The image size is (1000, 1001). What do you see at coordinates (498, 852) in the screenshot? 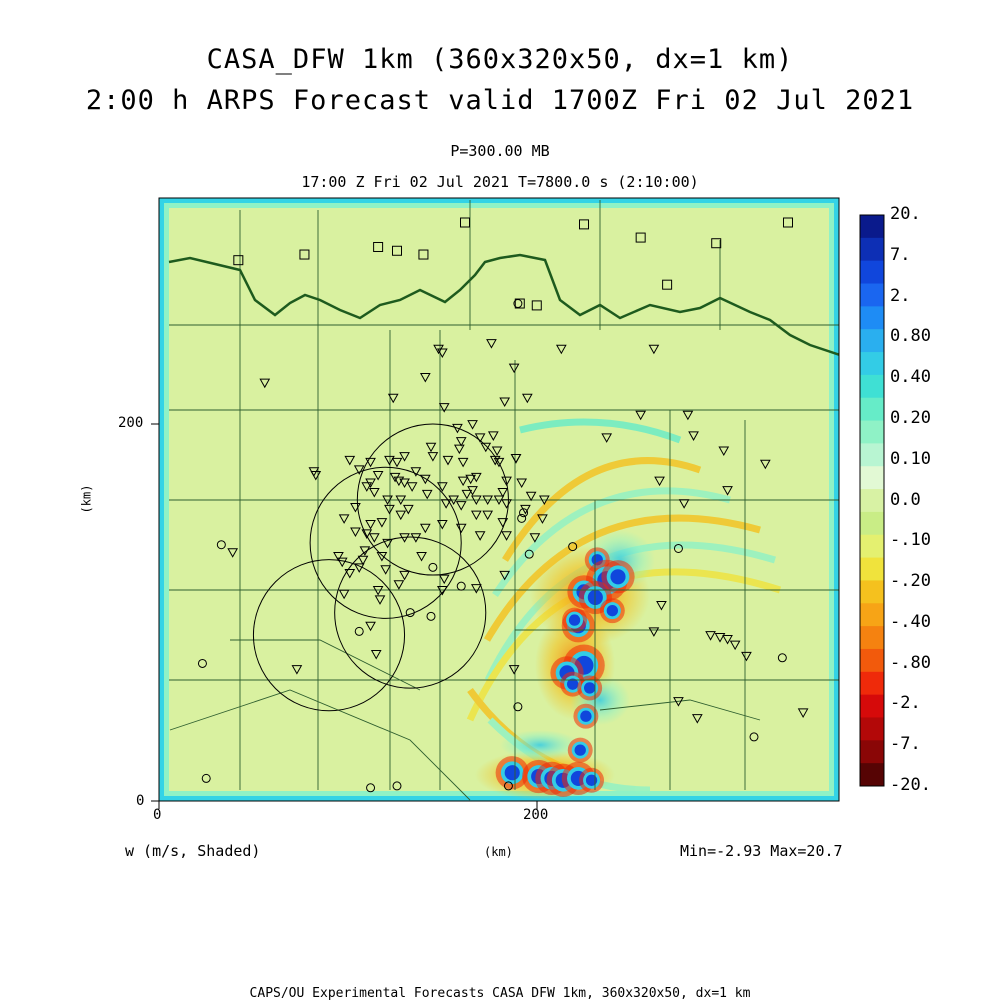
I see `x-axis-label: (km)` at bounding box center [498, 852].